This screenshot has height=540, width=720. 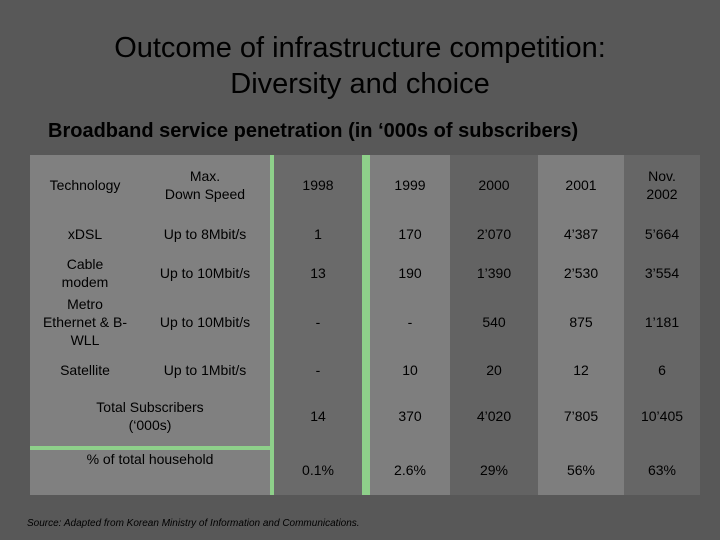 What do you see at coordinates (205, 234) in the screenshot?
I see `row-xdsl-speed: Up to 8Mbit/s` at bounding box center [205, 234].